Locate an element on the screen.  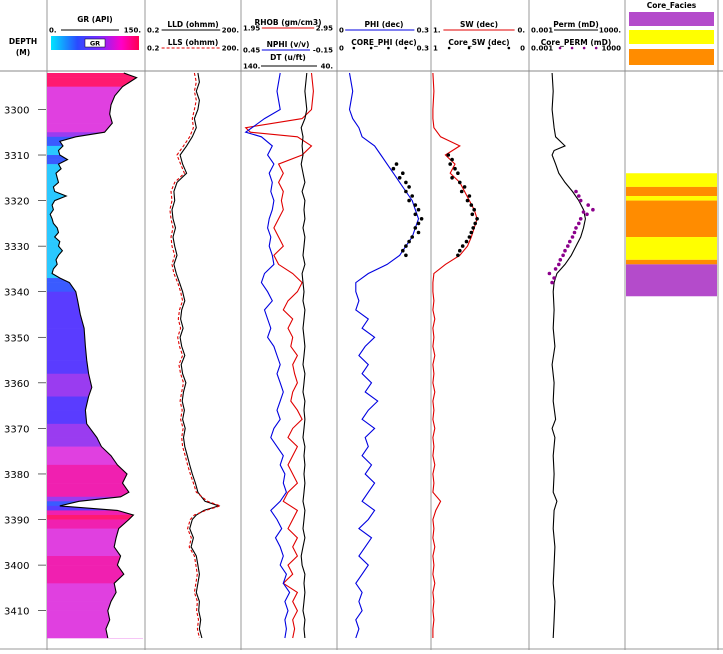
depth-axis-title: DEPTH is located at coordinates (23, 41).